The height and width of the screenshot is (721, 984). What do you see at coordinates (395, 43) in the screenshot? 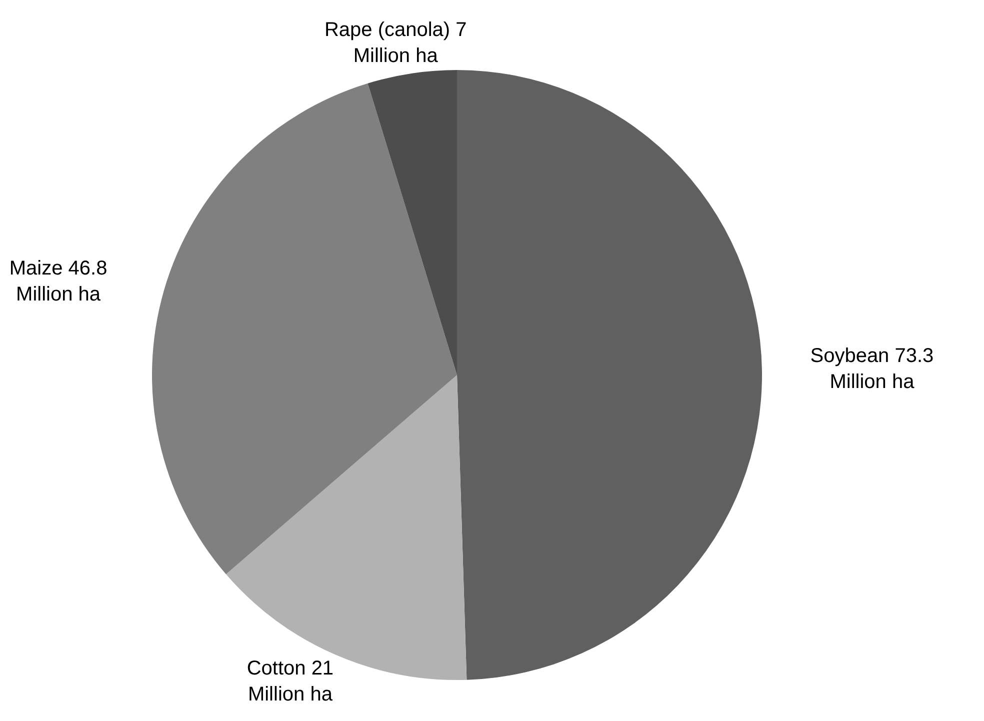
I see `slice-label: Rape (canola) 7 Million ha` at bounding box center [395, 43].